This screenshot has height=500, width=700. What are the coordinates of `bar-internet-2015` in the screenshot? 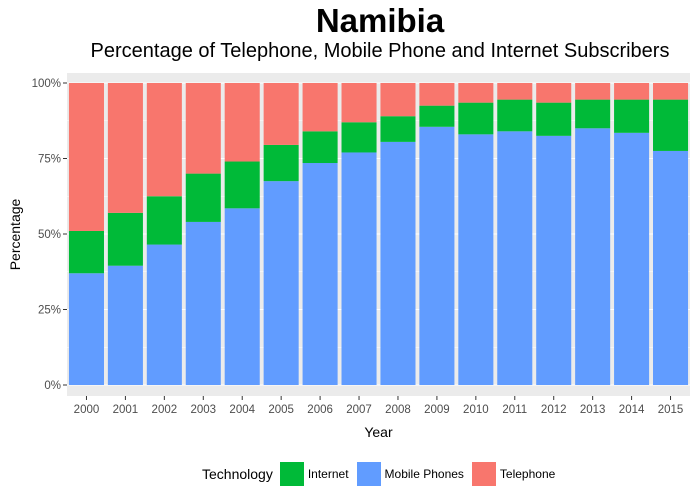 It's located at (671, 125).